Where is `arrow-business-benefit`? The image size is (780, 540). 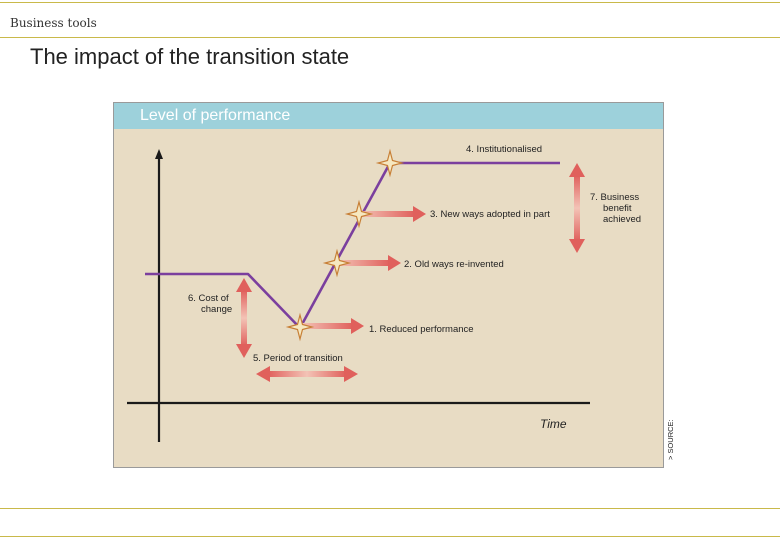 arrow-business-benefit is located at coordinates (577, 208).